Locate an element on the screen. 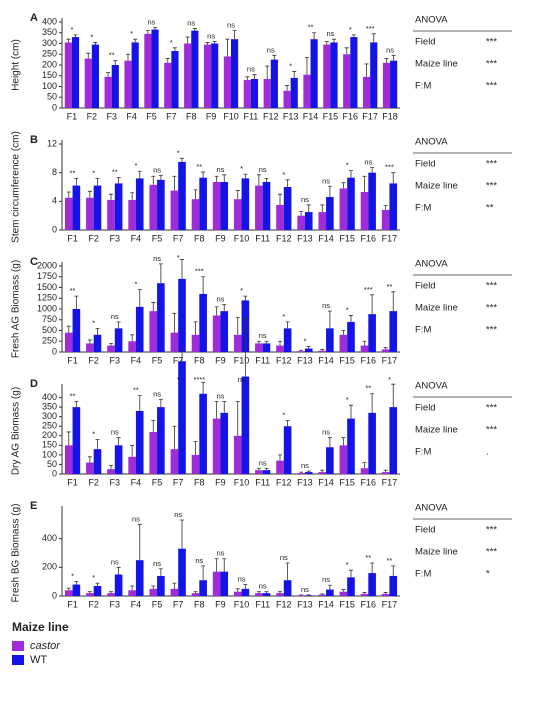 The image size is (550, 701). x-tick-label: F10 is located at coordinates (242, 482).